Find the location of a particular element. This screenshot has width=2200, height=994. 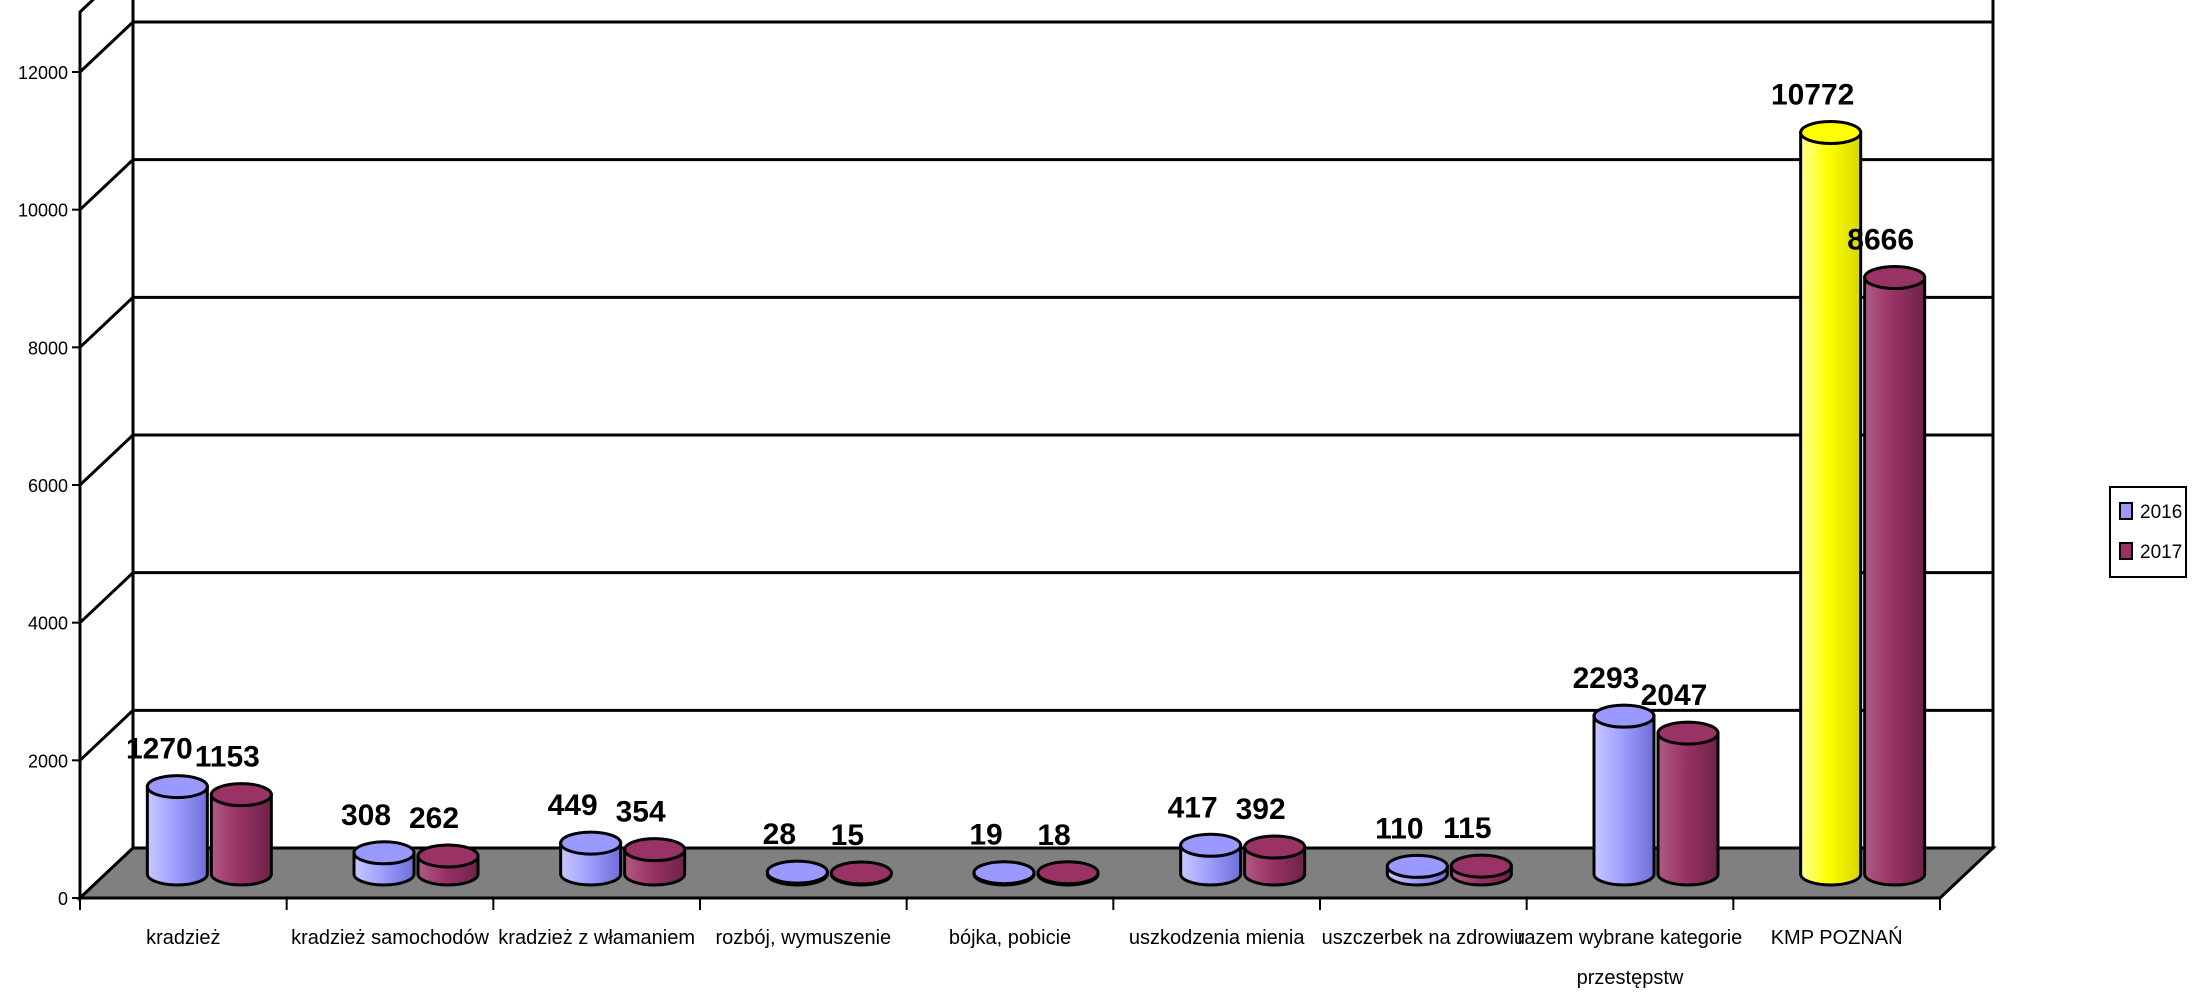

y-tick-label: 2000 is located at coordinates (48, 761).